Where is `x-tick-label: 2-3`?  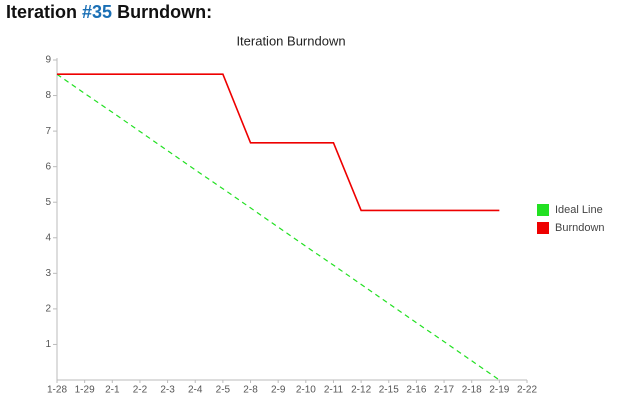 x-tick-label: 2-3 is located at coordinates (167, 390).